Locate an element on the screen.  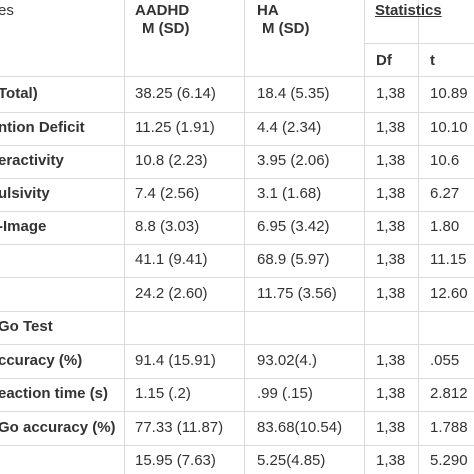
t-value: 2.812 is located at coordinates (449, 393).